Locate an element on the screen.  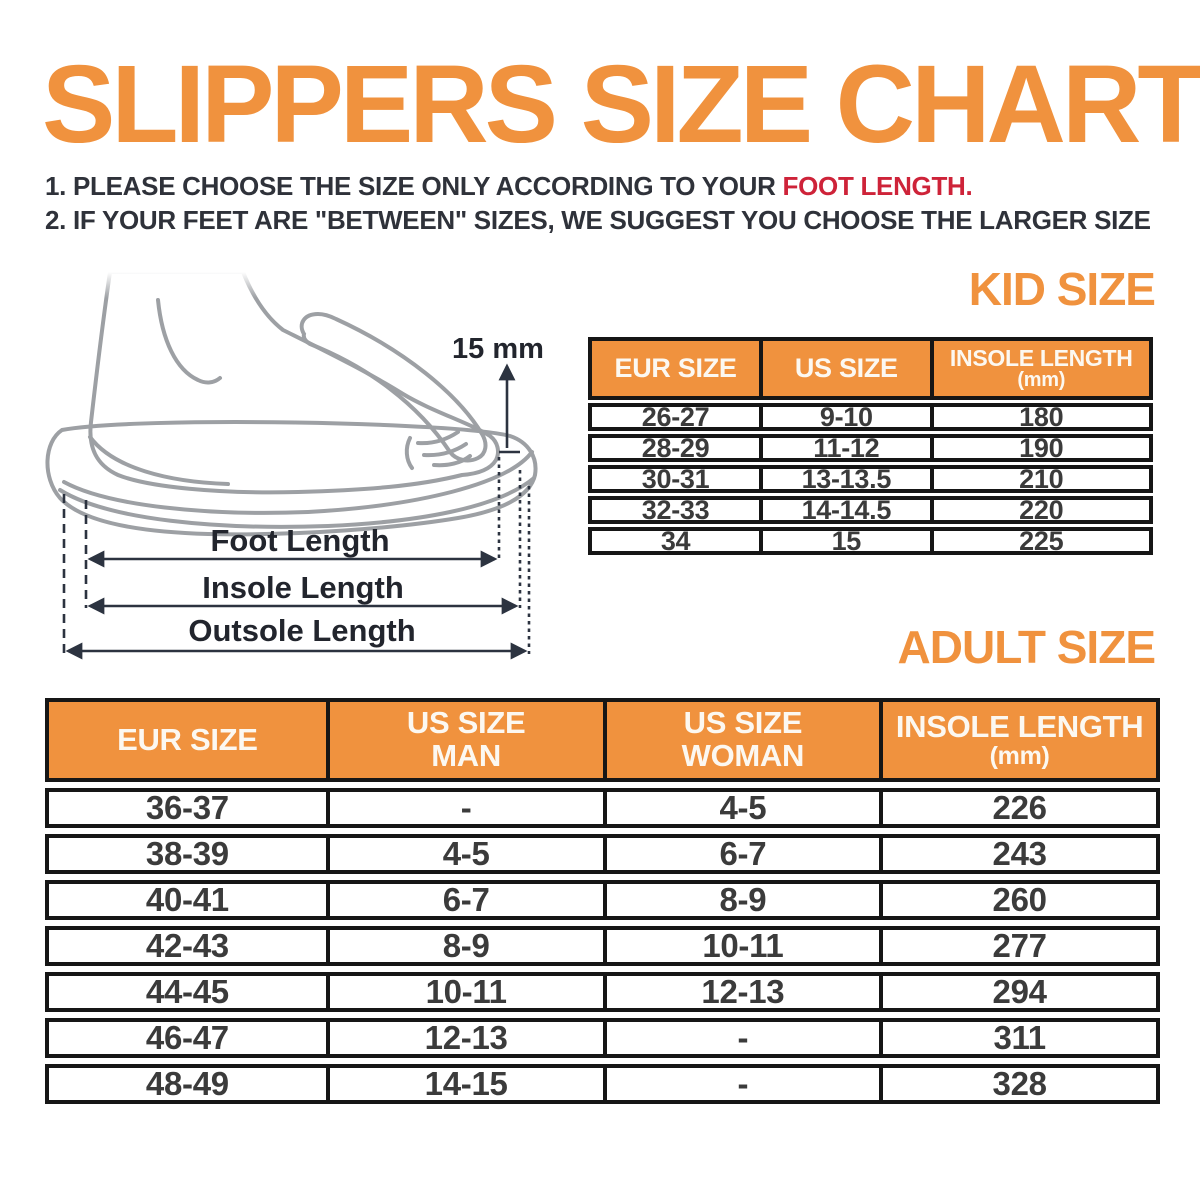
kid-cell-eur: 28-29 is located at coordinates (675, 447).